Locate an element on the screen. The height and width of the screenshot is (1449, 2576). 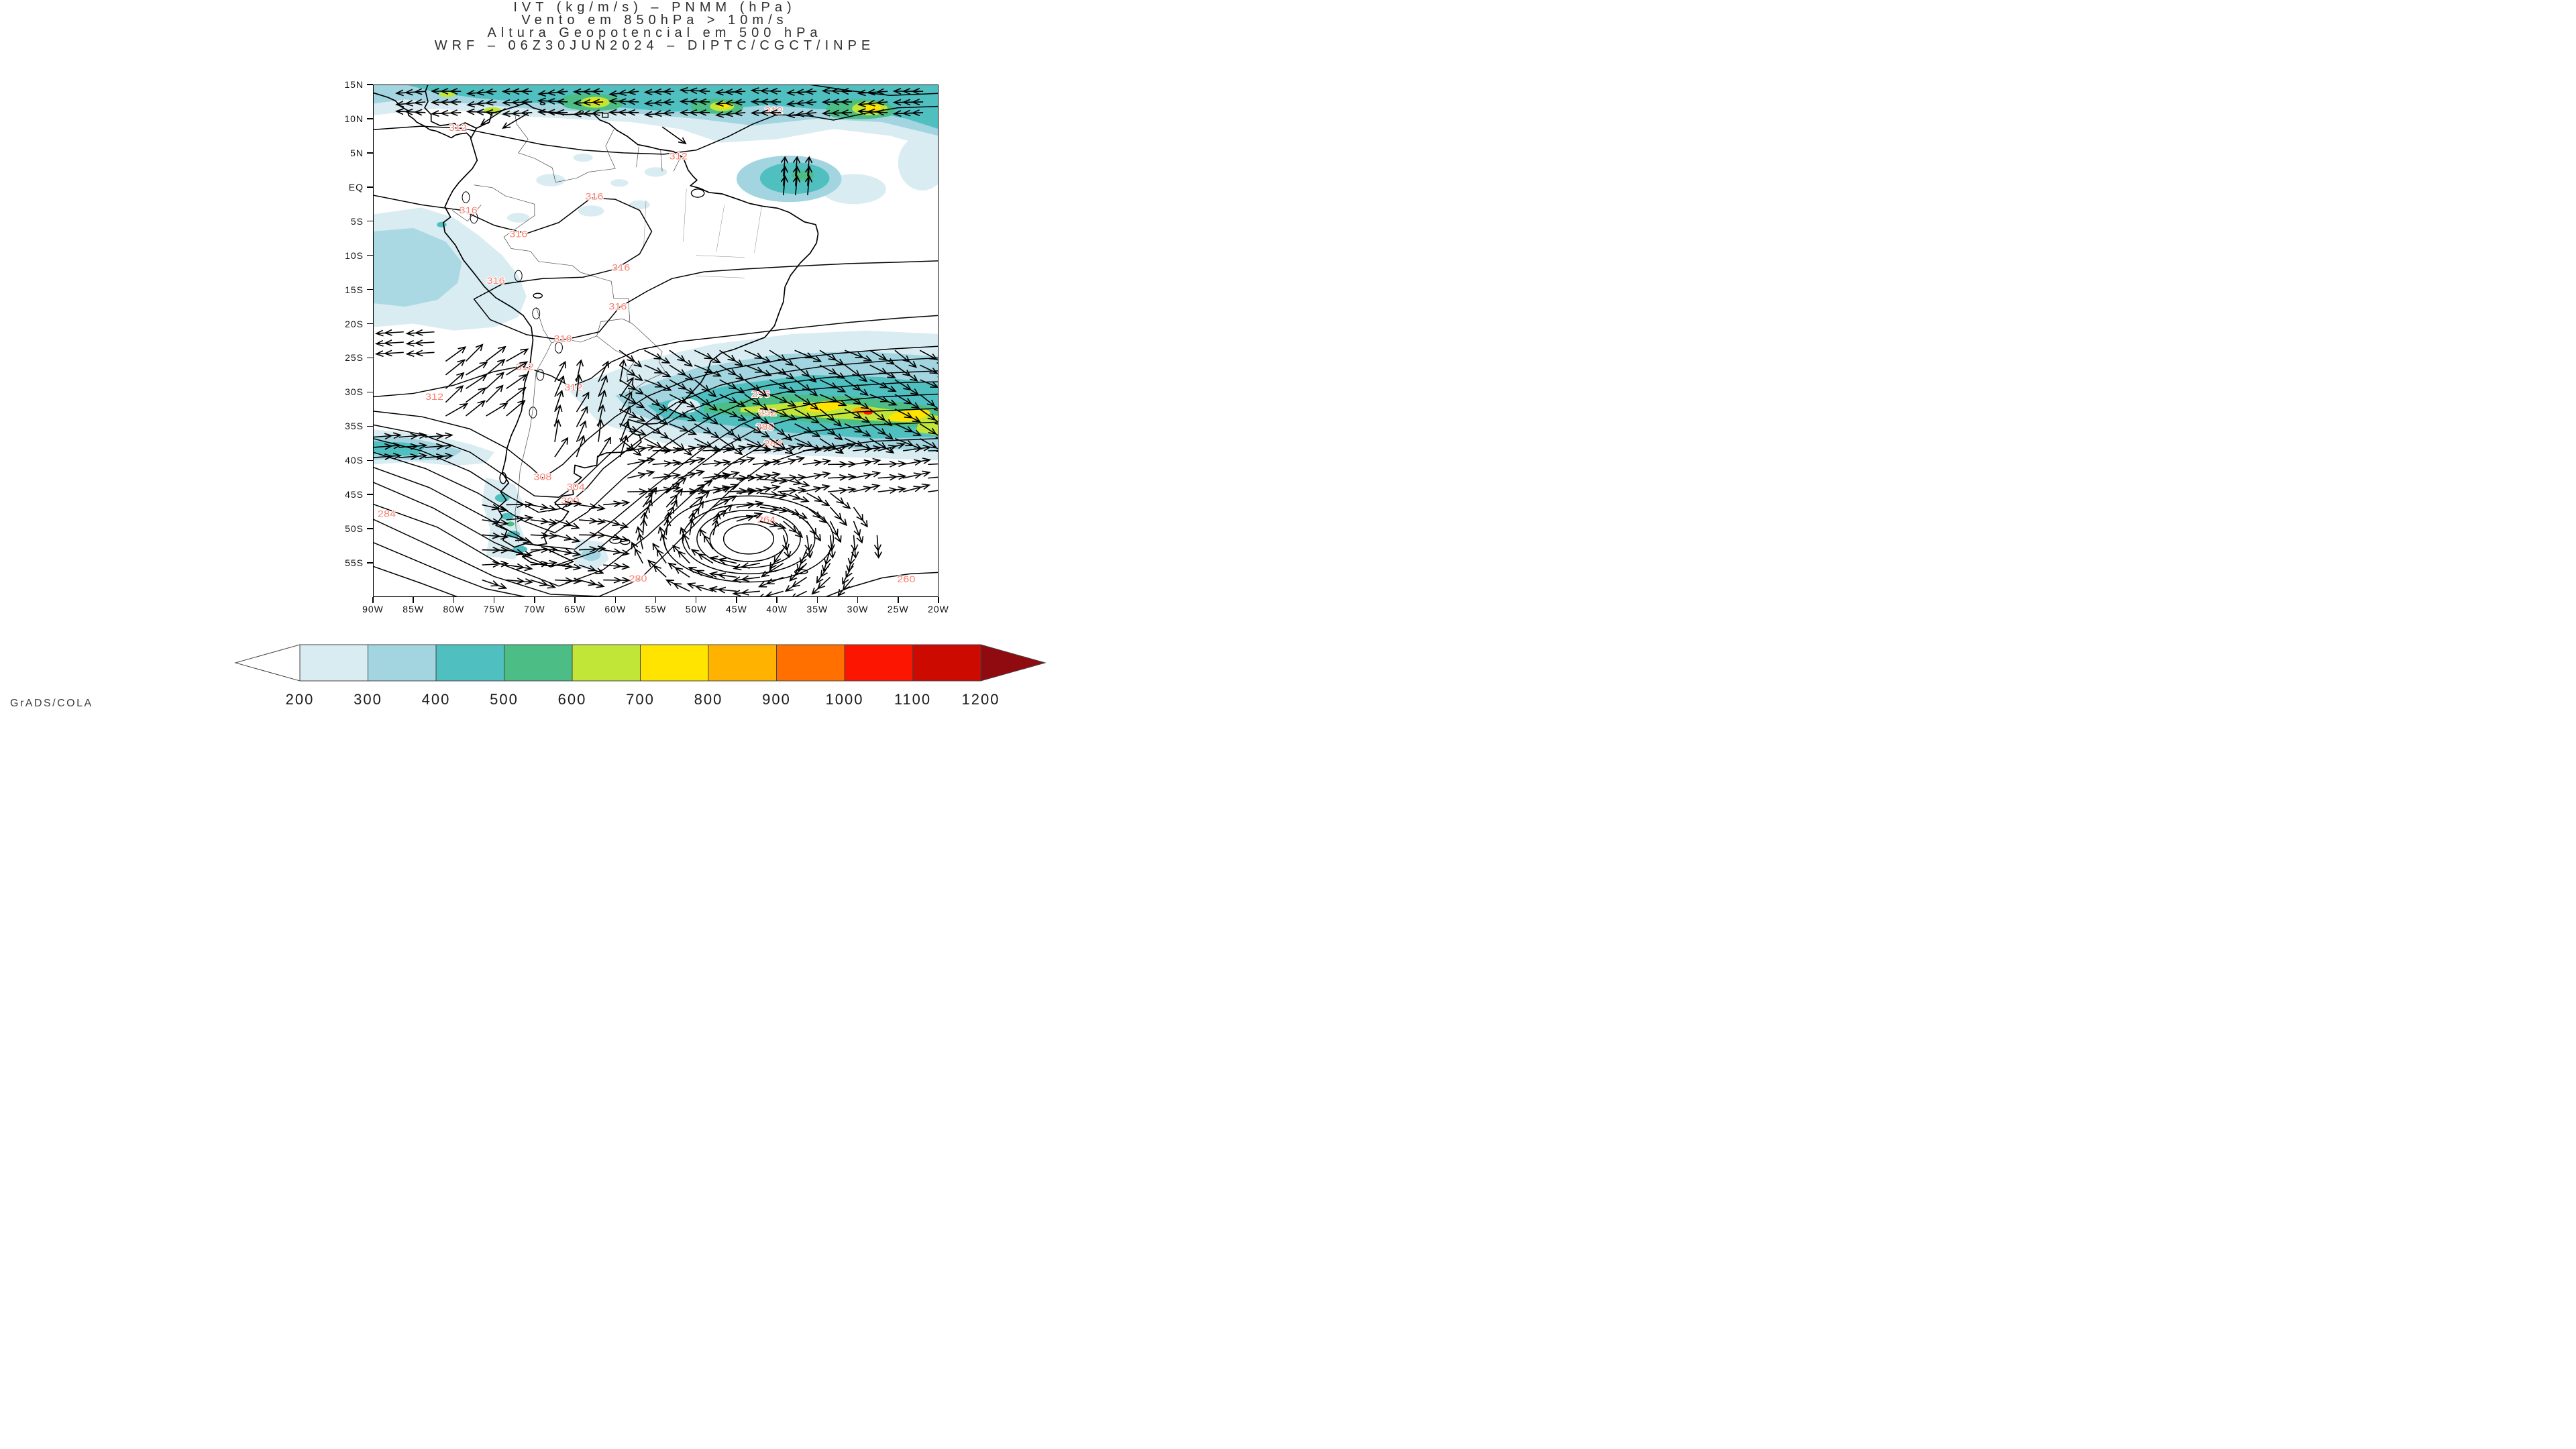
lon-tick-label: 45W is located at coordinates (736, 609).